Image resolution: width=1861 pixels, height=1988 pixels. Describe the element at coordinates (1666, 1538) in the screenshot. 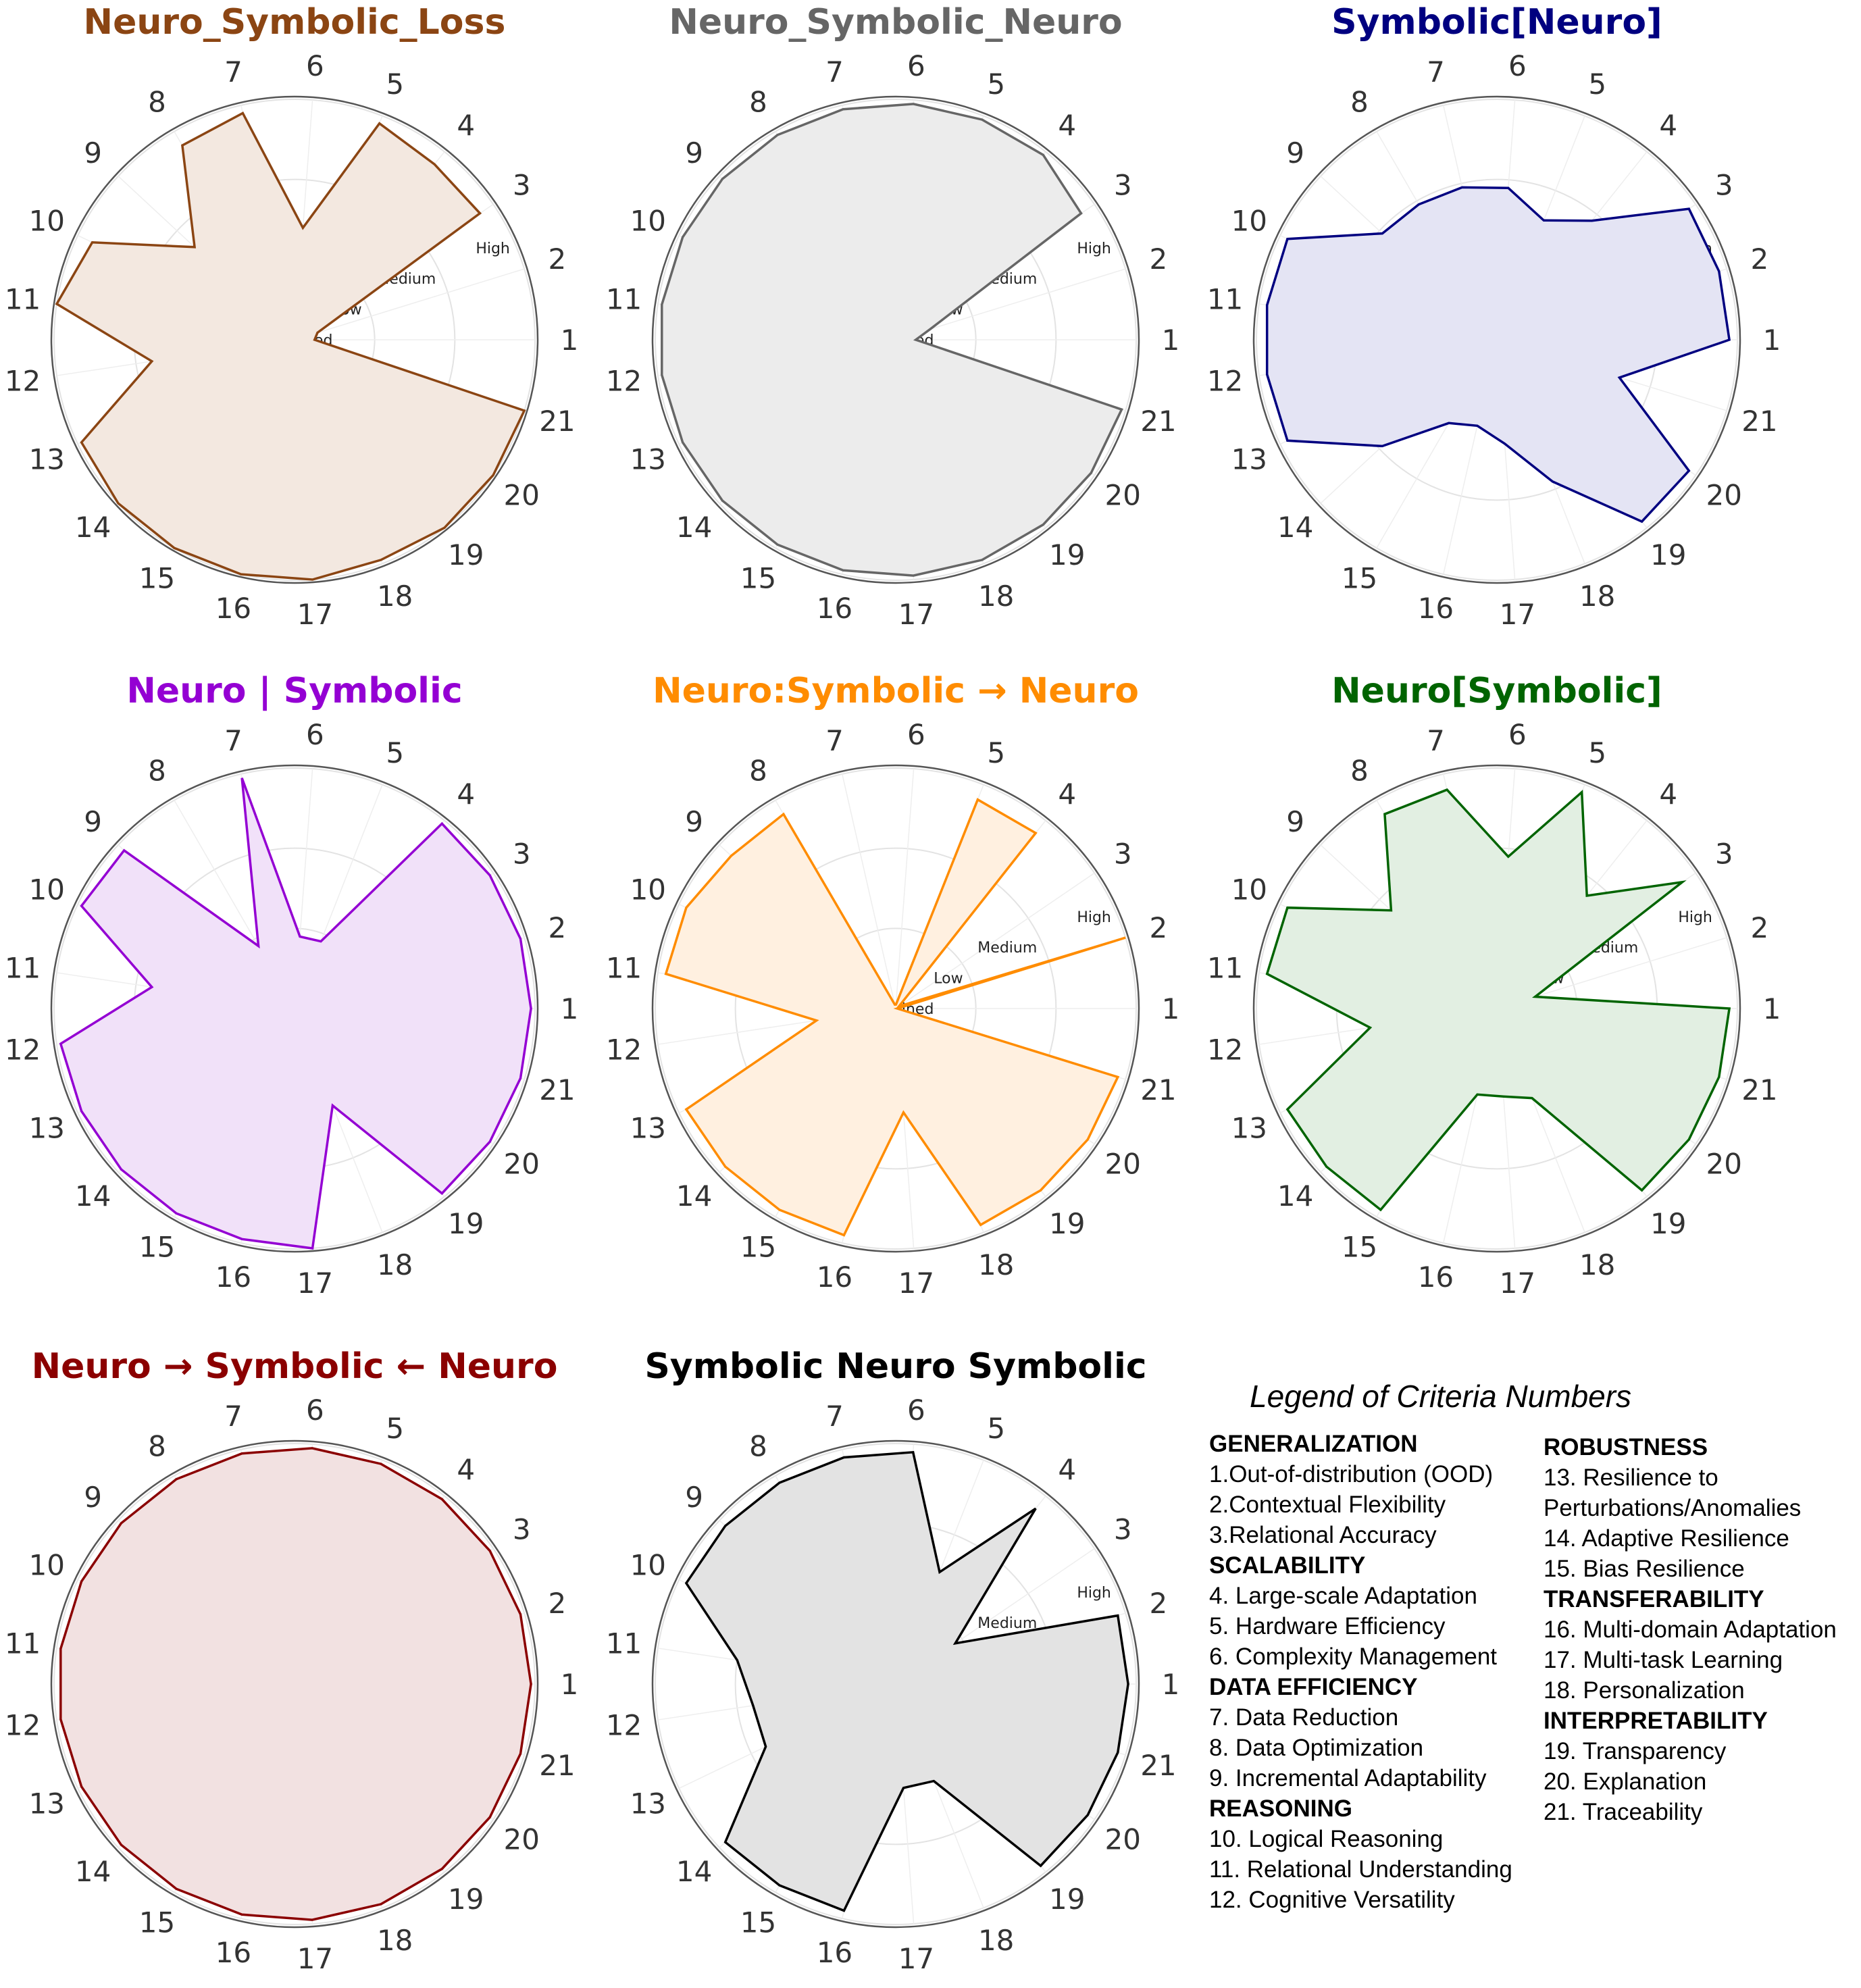

I see `legend-item: 14. Adaptive Resilience` at that location.